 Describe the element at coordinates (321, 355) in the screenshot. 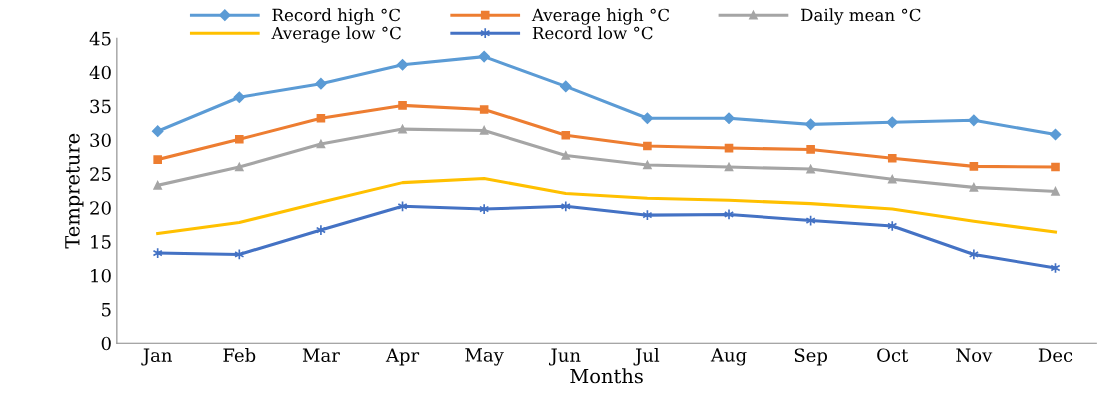

I see `x-tick-label: Mar` at that location.